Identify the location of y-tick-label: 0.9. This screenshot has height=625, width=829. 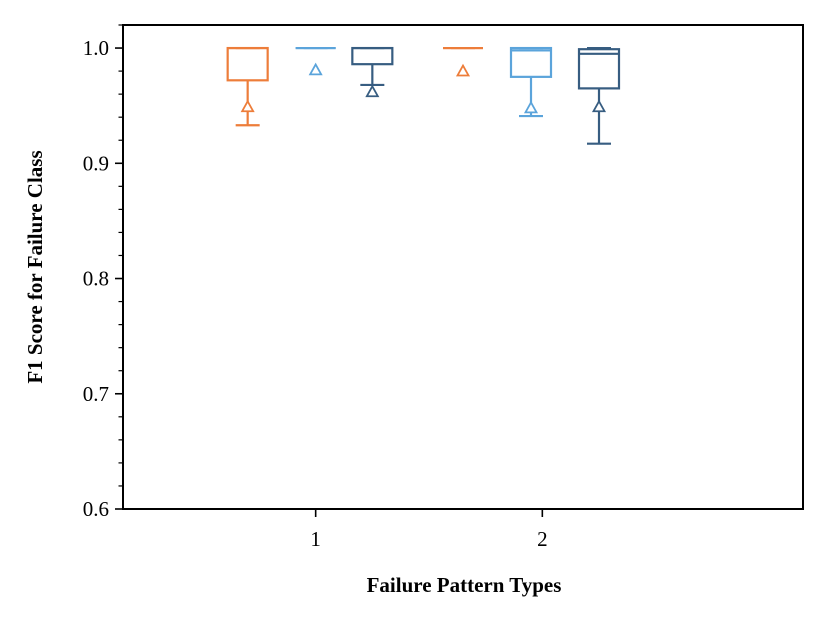
(96, 163).